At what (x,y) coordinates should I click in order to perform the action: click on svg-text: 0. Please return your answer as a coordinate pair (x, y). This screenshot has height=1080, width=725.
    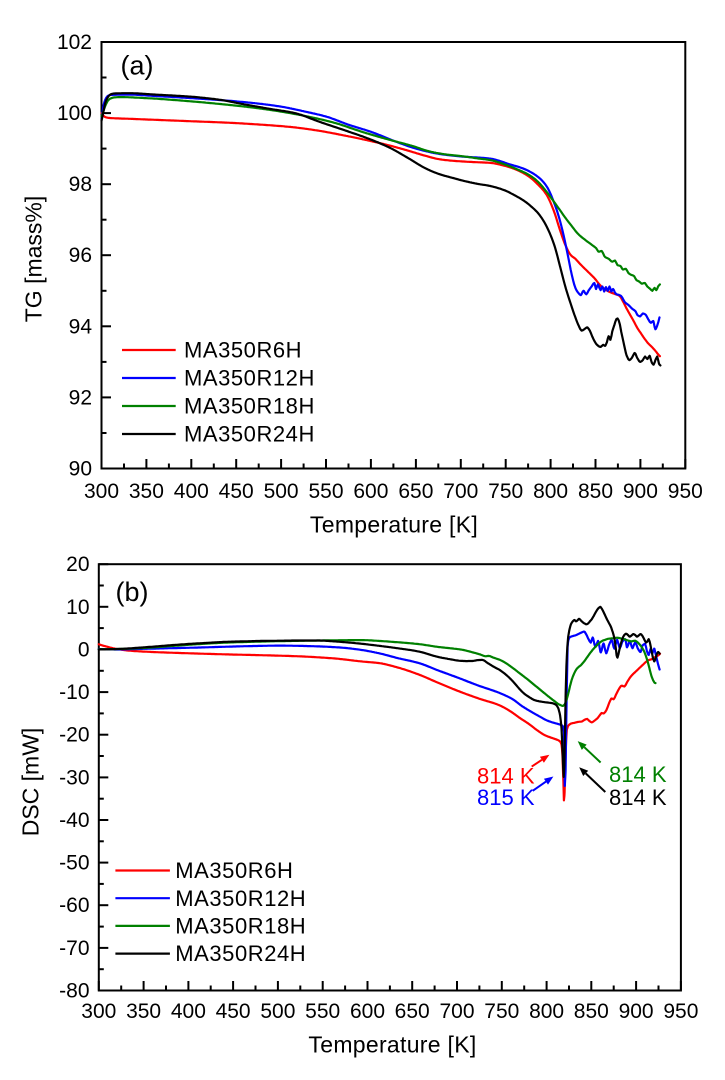
    Looking at the image, I should click on (84, 650).